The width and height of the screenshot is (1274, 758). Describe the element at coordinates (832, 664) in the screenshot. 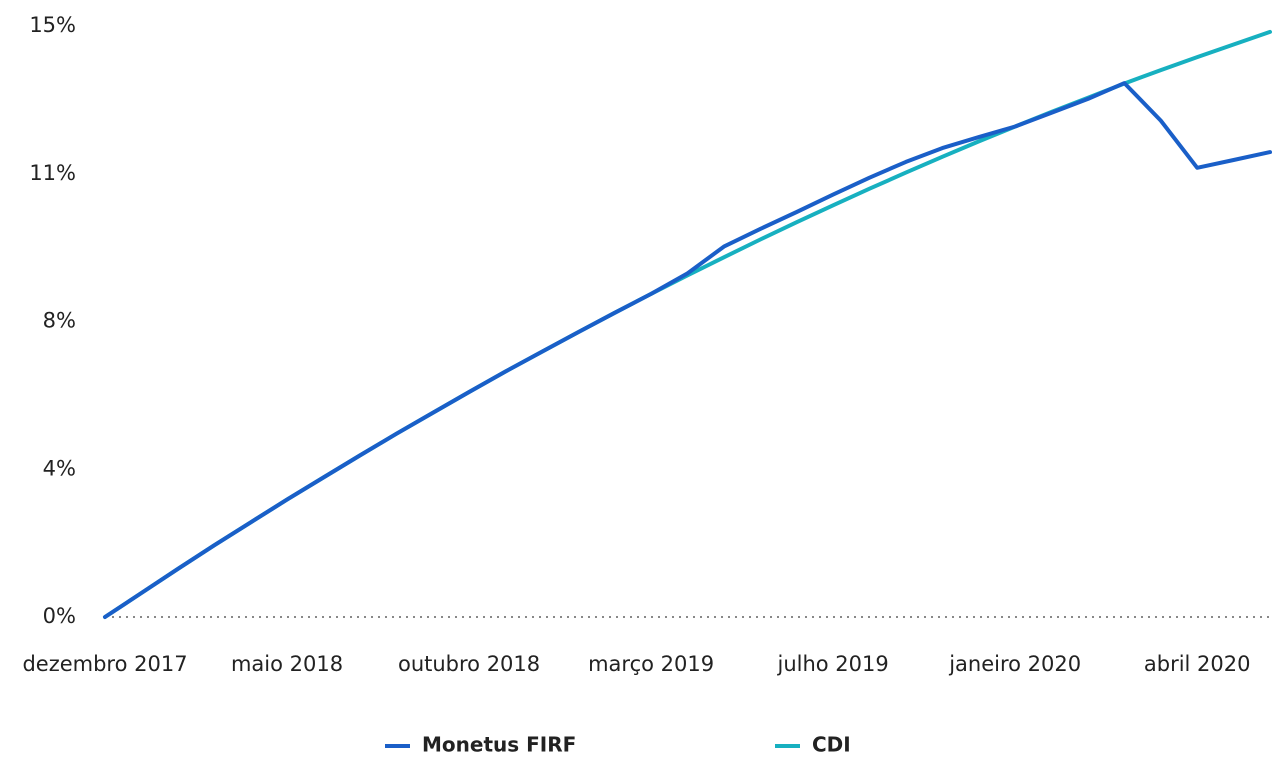

I see `x-tick-label: julho 2019` at that location.